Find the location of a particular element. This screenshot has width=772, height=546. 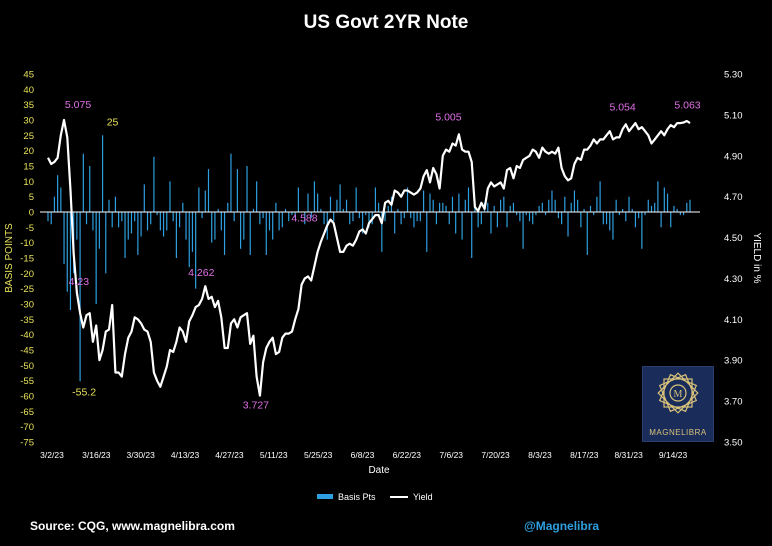

left-tick-label: 5 is located at coordinates (31, 197).